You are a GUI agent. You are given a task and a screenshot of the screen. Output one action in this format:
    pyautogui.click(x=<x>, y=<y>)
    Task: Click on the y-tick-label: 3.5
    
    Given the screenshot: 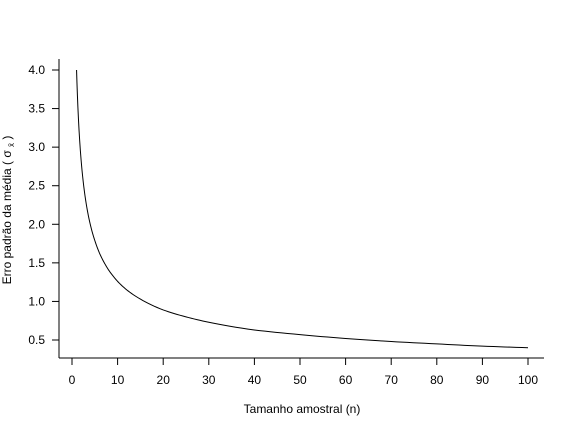 What is the action you would take?
    pyautogui.click(x=36, y=109)
    